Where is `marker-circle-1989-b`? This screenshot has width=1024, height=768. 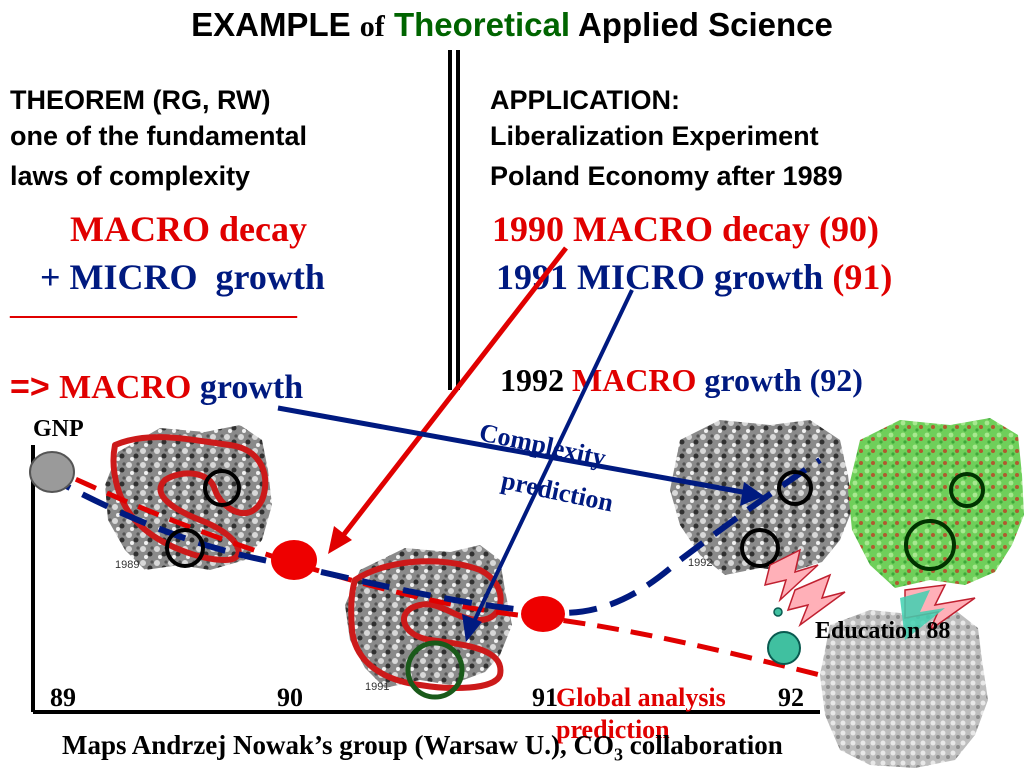
marker-circle-1989-b is located at coordinates (185, 548).